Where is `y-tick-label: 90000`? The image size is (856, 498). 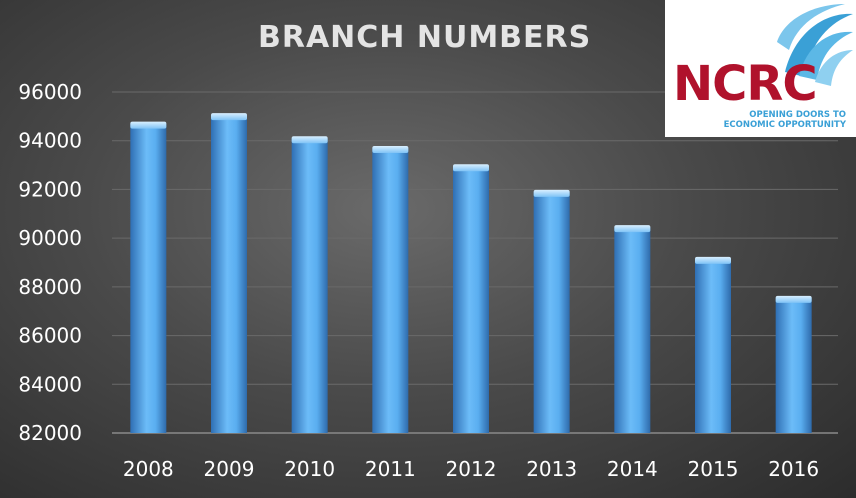
y-tick-label: 90000 is located at coordinates (50, 238).